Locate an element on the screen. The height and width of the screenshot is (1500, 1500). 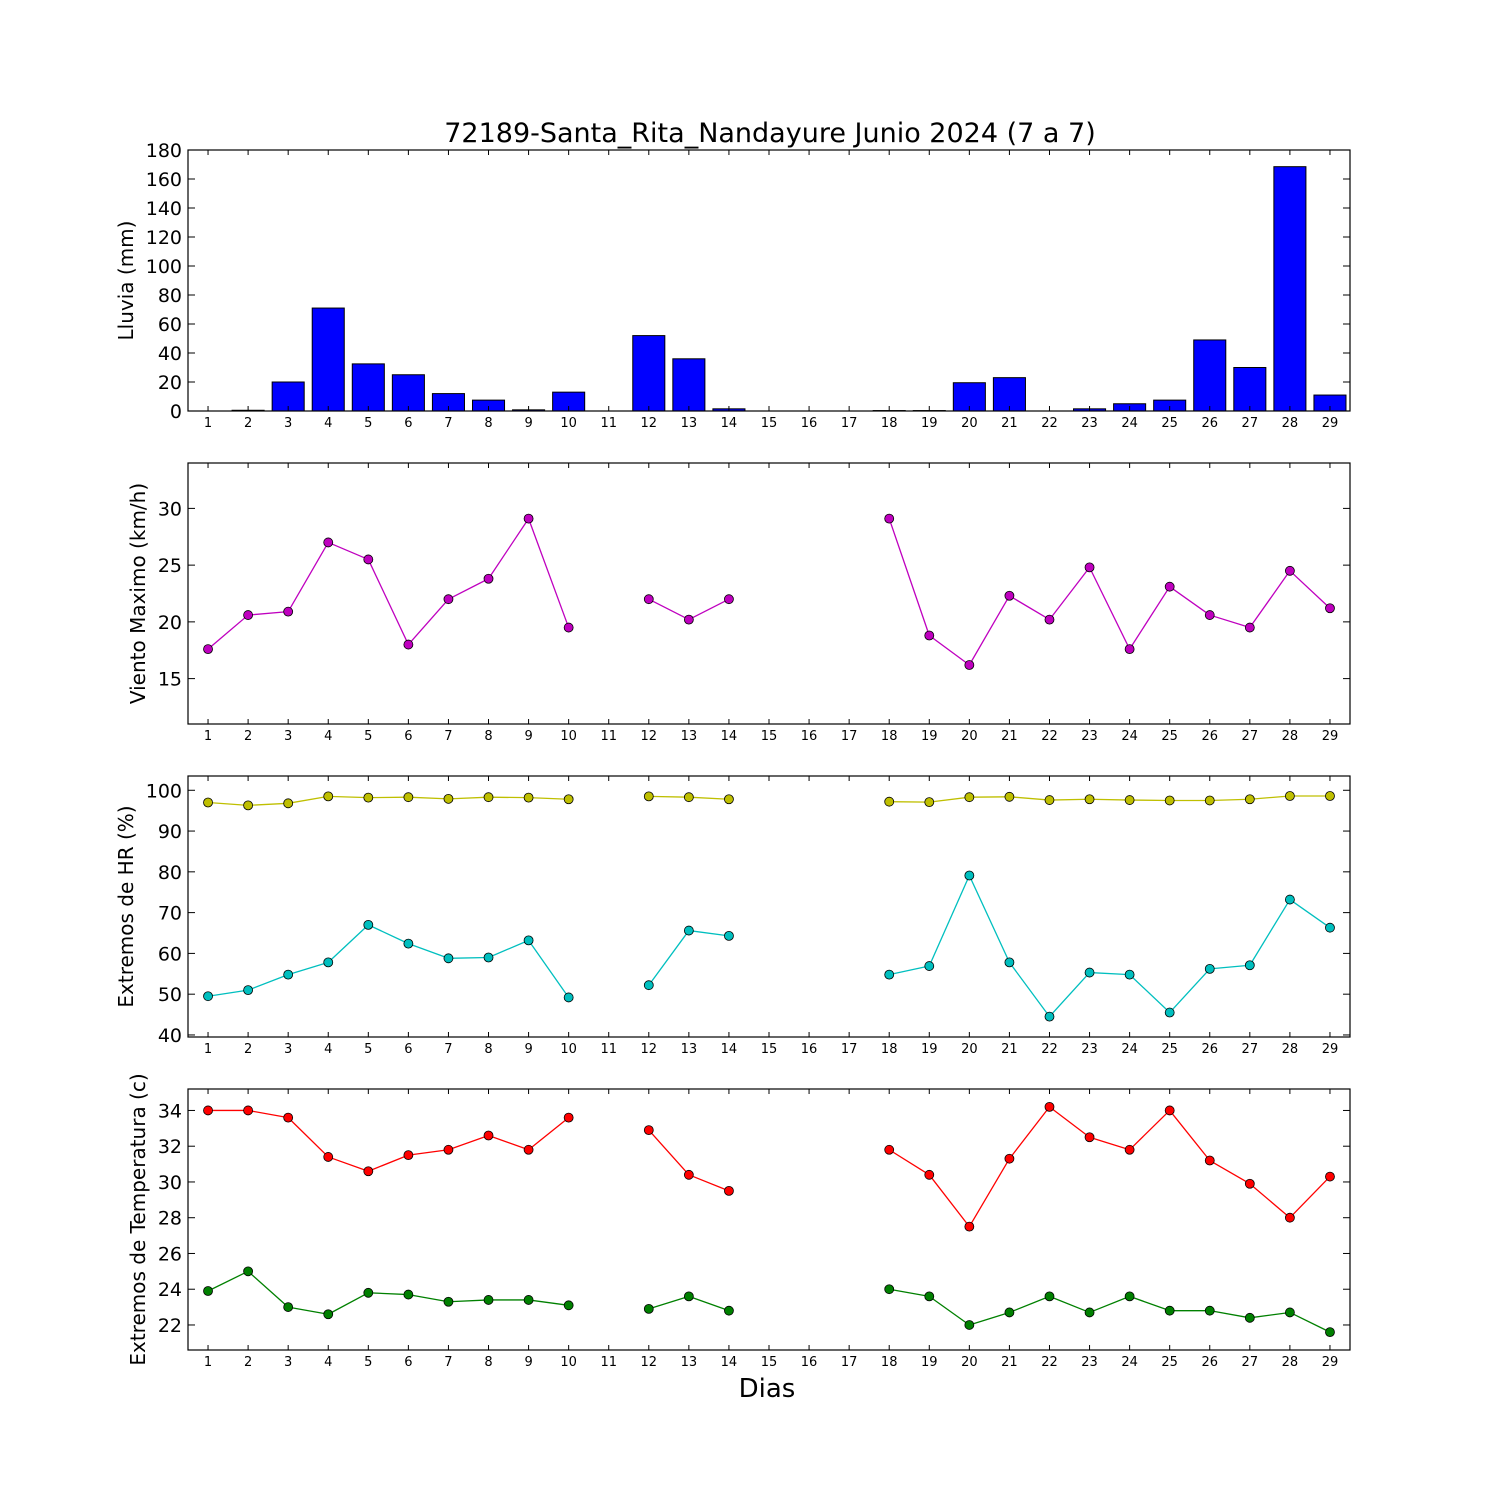
y-tick-label: 100 is located at coordinates (164, 791).